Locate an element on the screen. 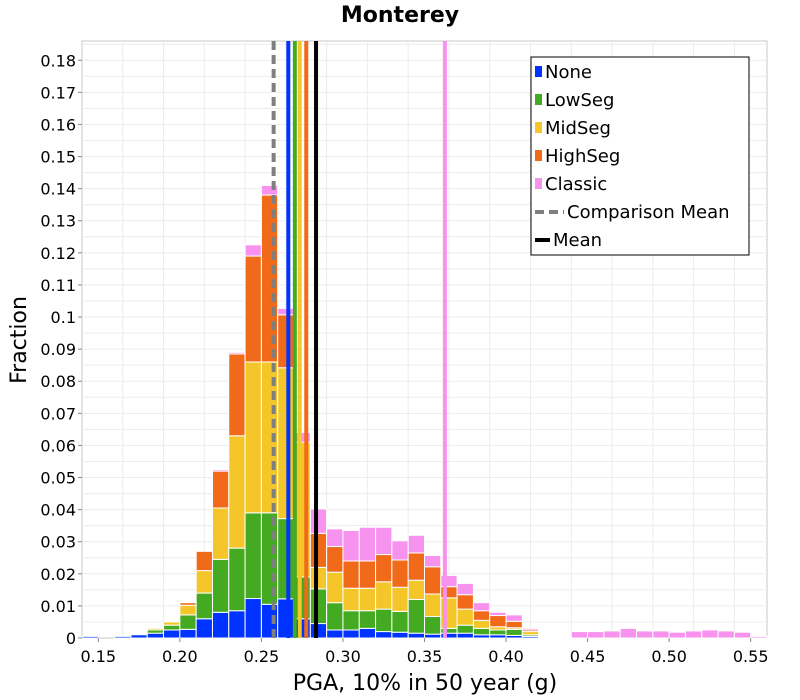 Image resolution: width=800 pixels, height=700 pixels. y-tick-label: 0.18 is located at coordinates (58, 60).